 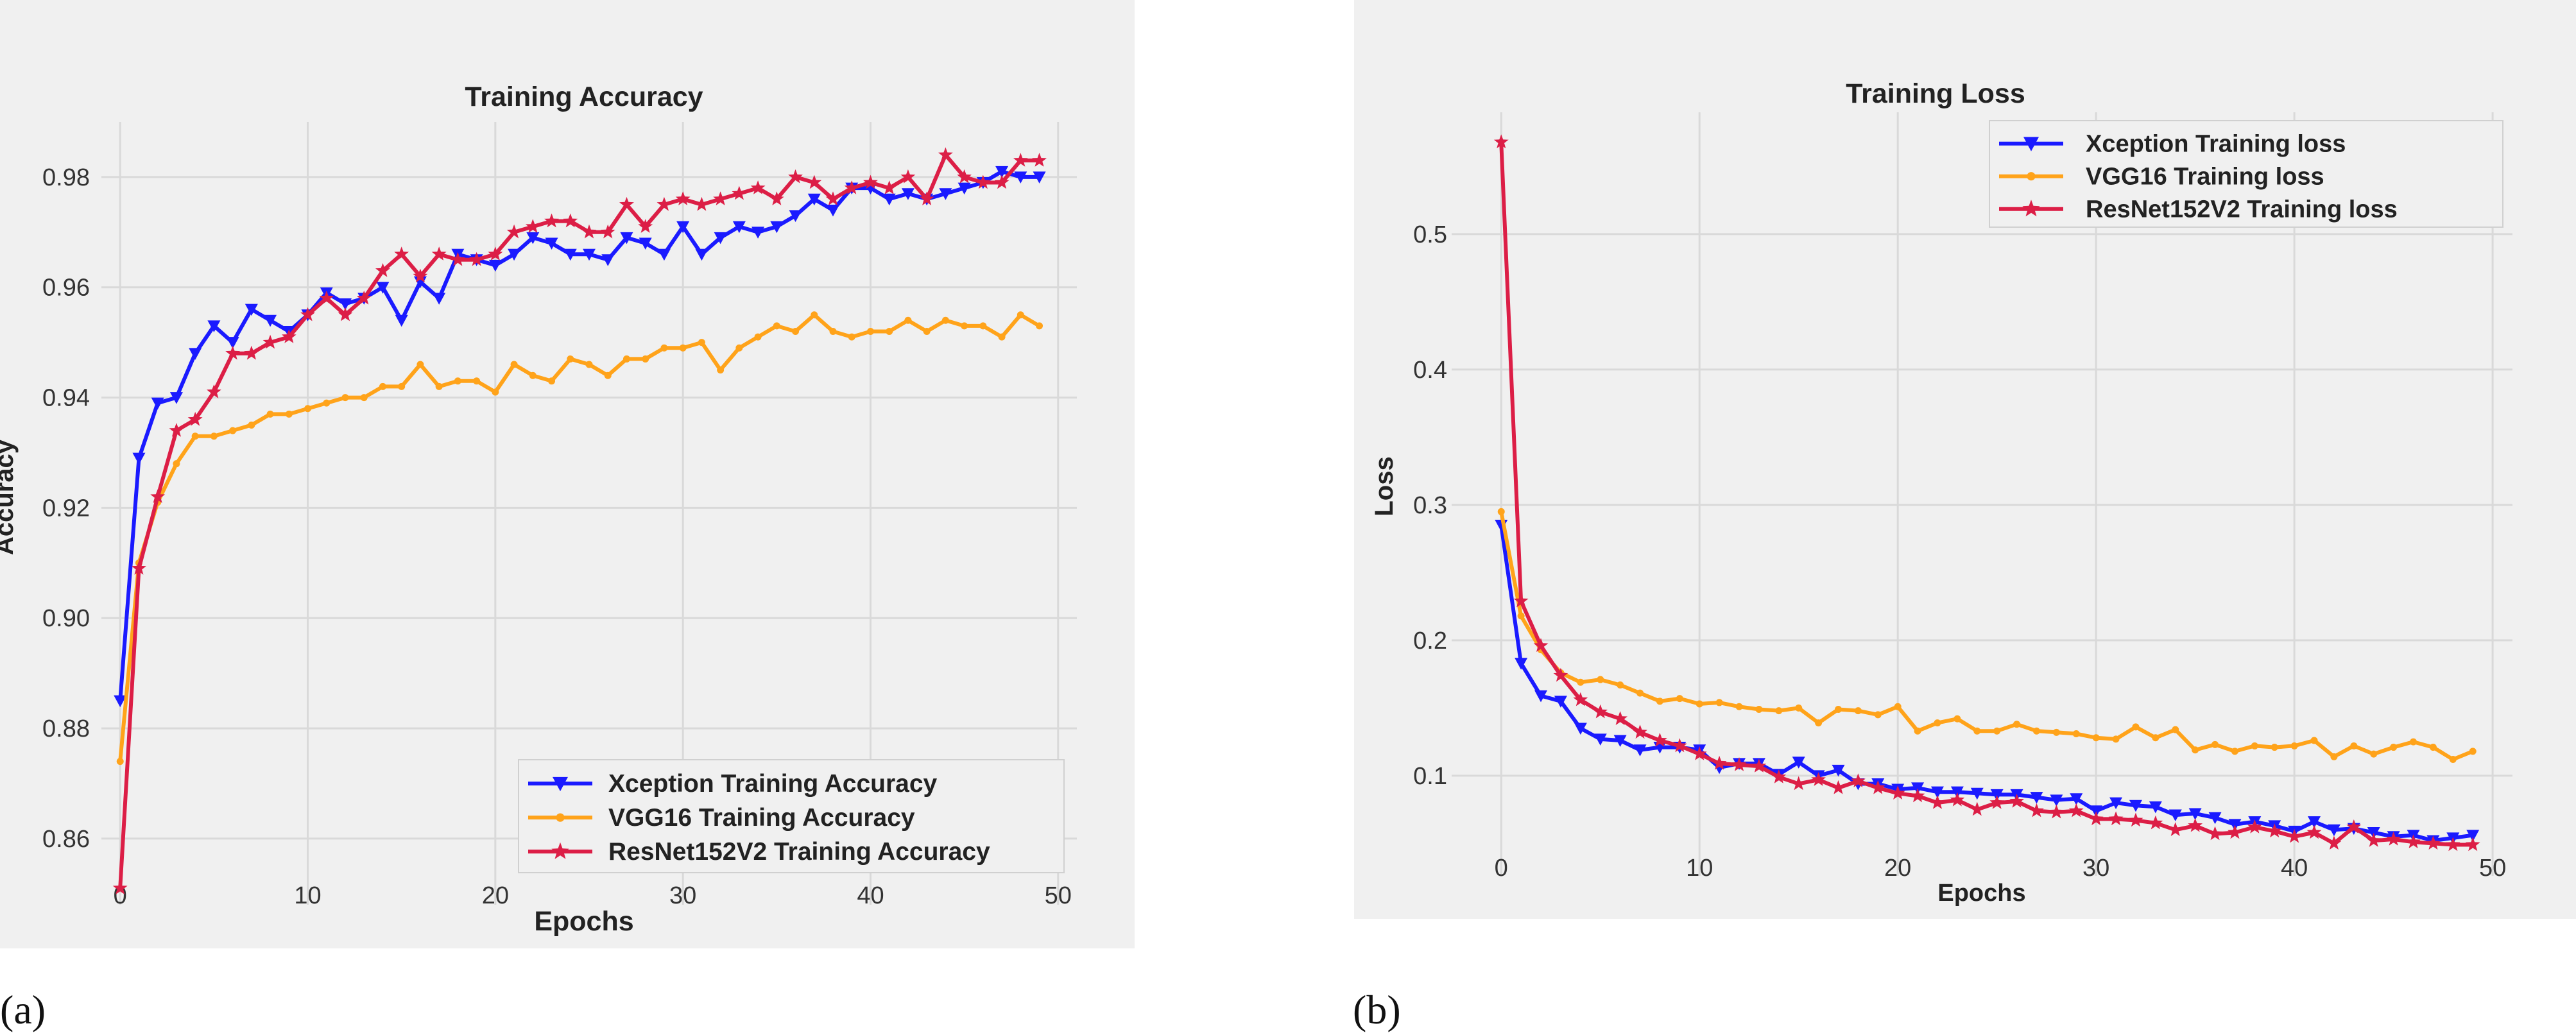 What do you see at coordinates (584, 96) in the screenshot?
I see `accuracy-chart-title: Training Accuracy` at bounding box center [584, 96].